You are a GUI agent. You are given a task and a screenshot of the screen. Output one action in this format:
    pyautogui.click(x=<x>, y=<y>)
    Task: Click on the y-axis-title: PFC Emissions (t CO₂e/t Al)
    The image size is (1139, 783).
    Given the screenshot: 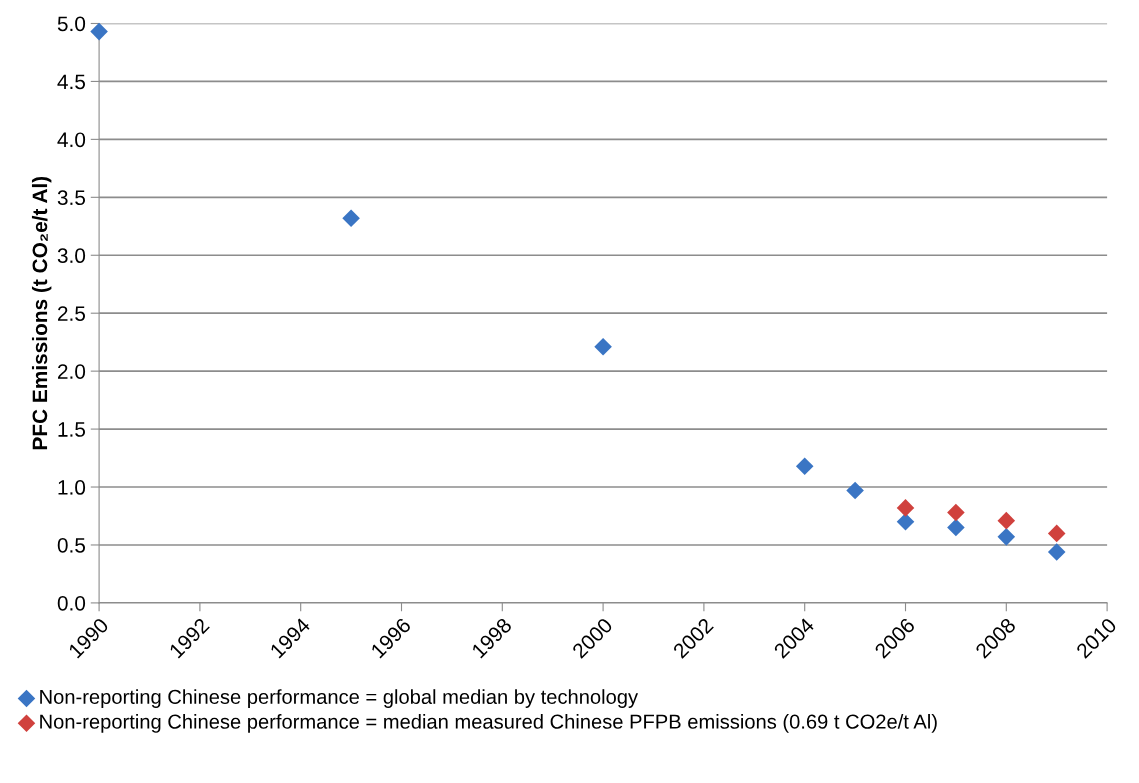 What is the action you would take?
    pyautogui.click(x=41, y=313)
    